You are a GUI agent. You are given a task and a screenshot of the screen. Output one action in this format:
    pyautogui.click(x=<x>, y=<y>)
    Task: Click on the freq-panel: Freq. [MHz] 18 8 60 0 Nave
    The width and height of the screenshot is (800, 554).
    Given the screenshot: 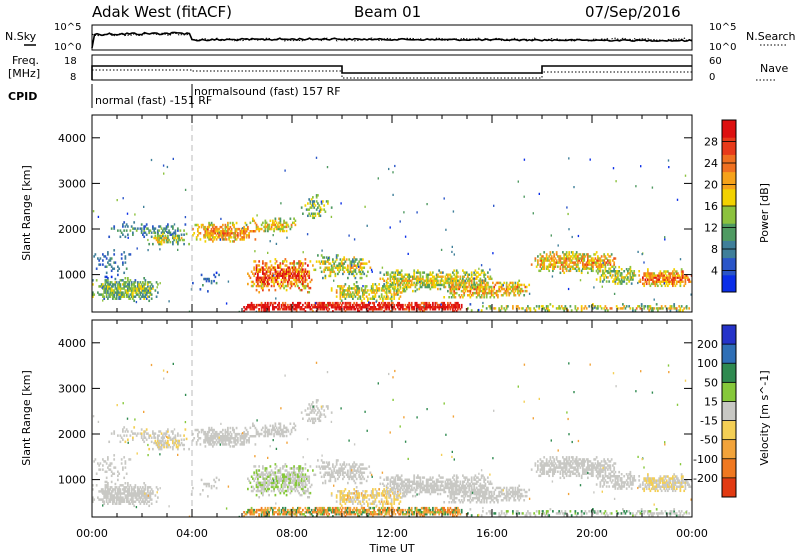 What is the action you would take?
    pyautogui.click(x=398, y=68)
    